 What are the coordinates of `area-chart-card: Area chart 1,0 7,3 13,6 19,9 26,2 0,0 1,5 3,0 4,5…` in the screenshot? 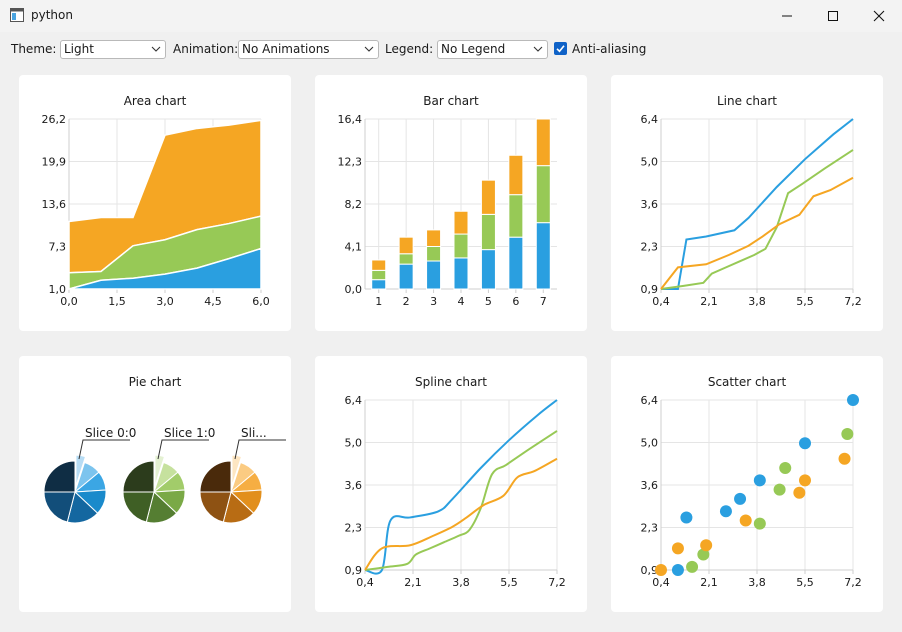 It's located at (155, 203).